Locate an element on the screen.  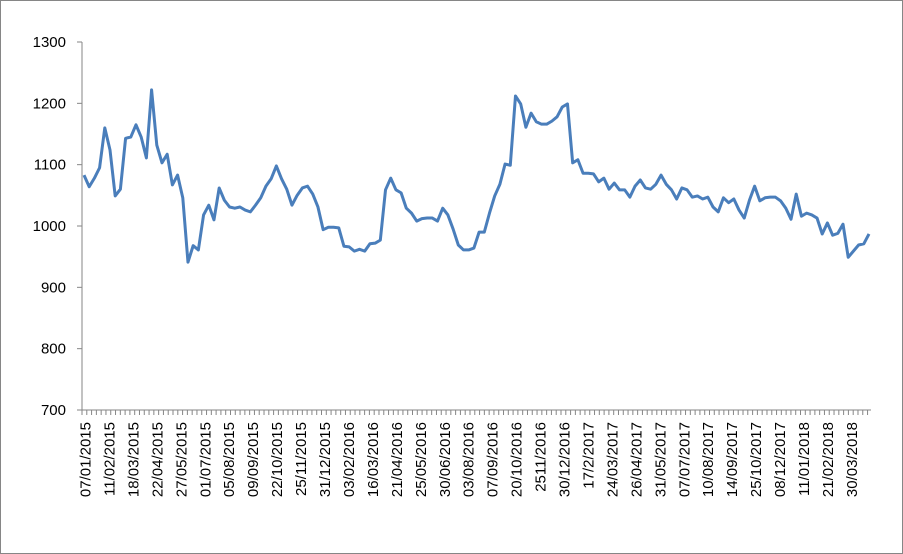
y-tick-label: 800 is located at coordinates (53, 349).